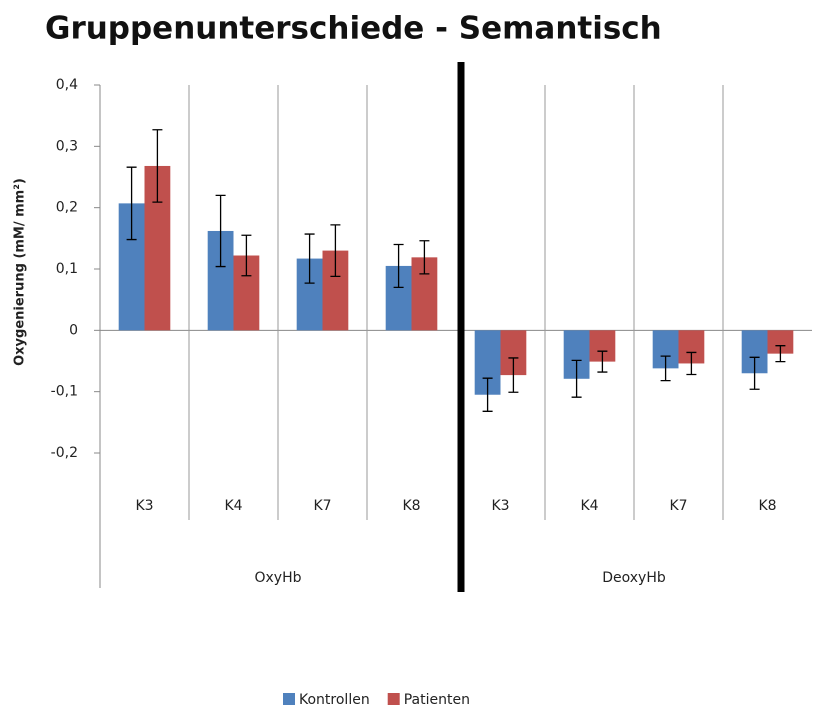  What do you see at coordinates (634, 578) in the screenshot?
I see `group-label: DeoxyHb` at bounding box center [634, 578].